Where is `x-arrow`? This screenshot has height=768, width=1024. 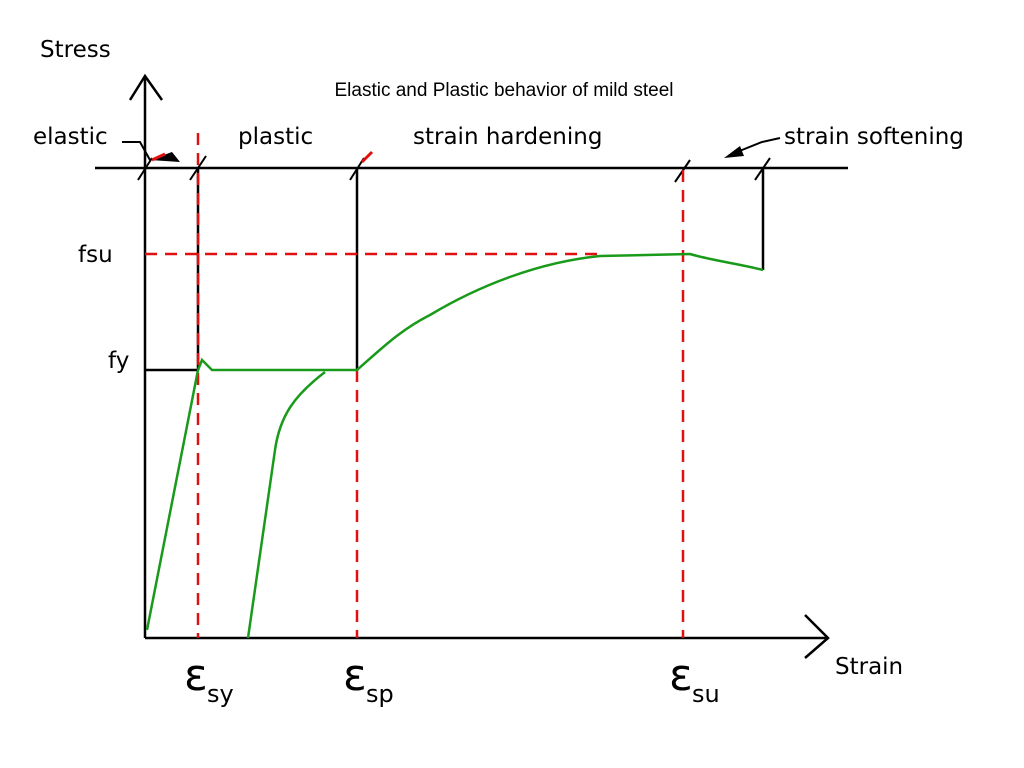
x-arrow is located at coordinates (817, 636).